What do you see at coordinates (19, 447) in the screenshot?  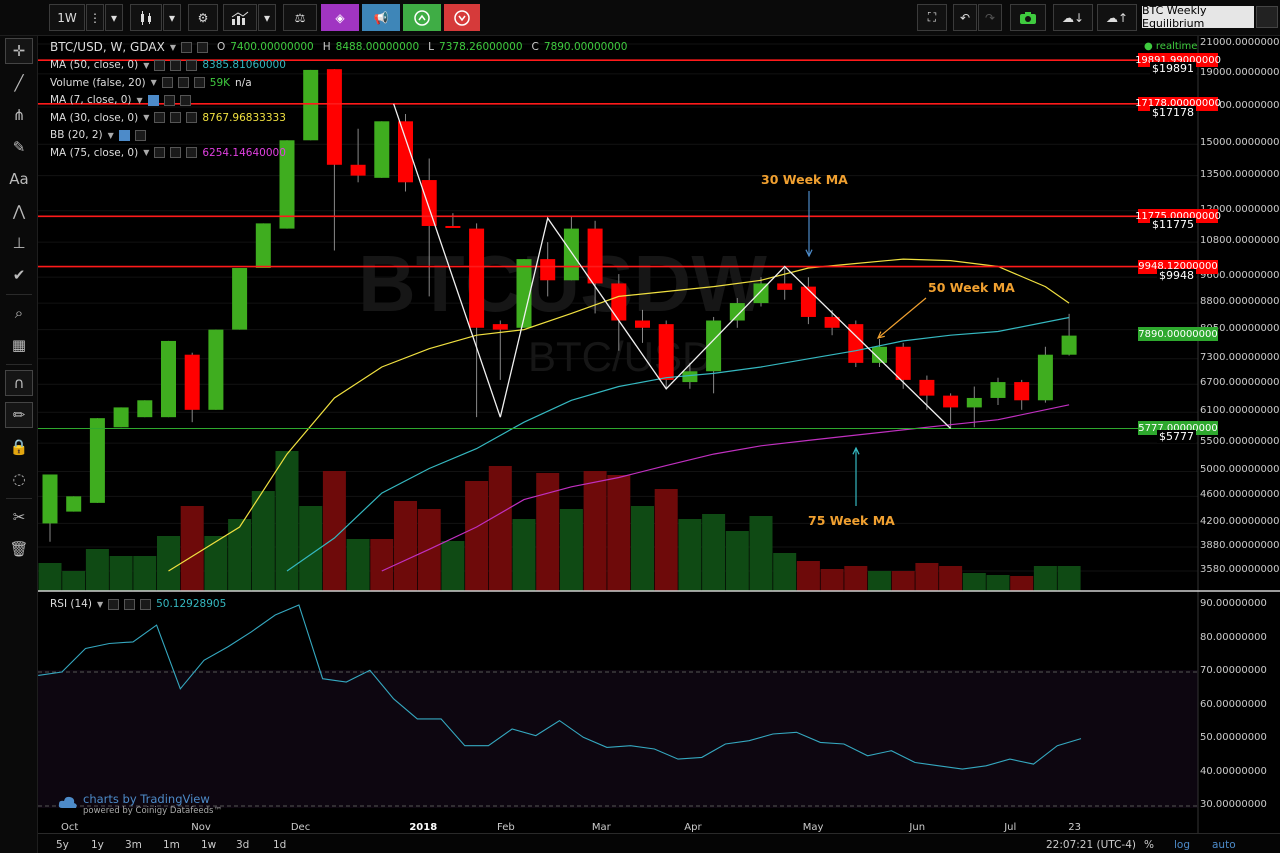 I see `lock-icon: 🔒` at bounding box center [19, 447].